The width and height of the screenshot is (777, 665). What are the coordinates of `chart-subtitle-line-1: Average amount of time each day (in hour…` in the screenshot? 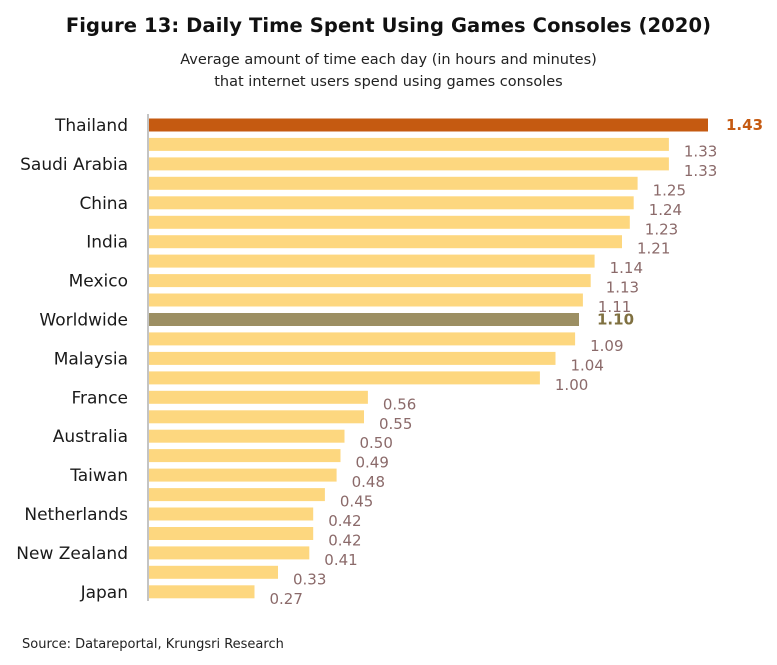 It's located at (388, 60).